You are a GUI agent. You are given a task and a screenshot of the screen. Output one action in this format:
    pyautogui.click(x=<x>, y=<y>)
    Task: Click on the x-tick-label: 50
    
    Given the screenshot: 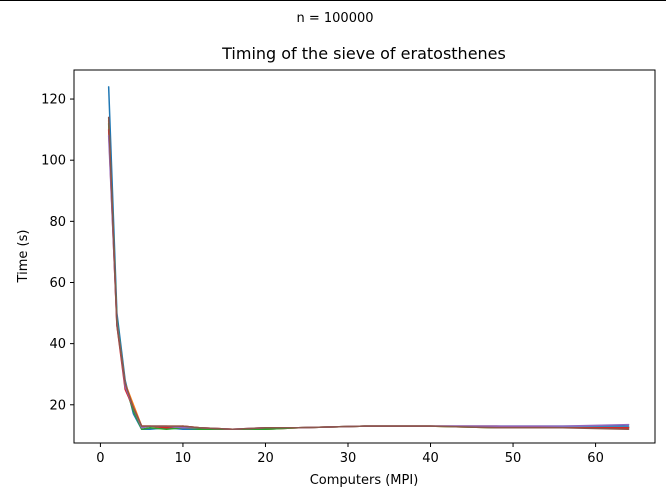 What is the action you would take?
    pyautogui.click(x=513, y=458)
    